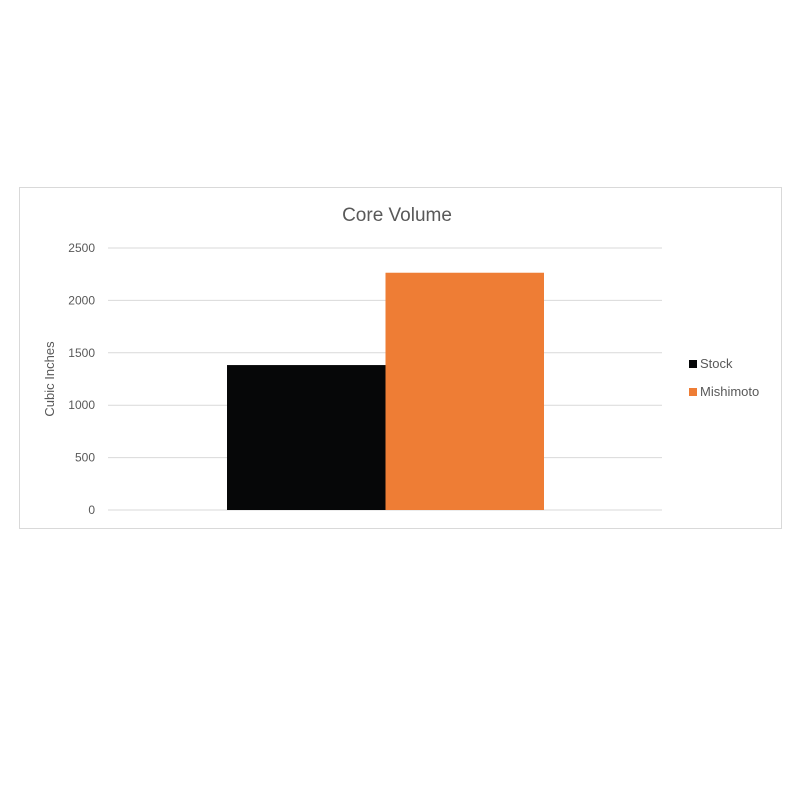 The height and width of the screenshot is (800, 800). What do you see at coordinates (397, 215) in the screenshot?
I see `chart-title: Core Volume` at bounding box center [397, 215].